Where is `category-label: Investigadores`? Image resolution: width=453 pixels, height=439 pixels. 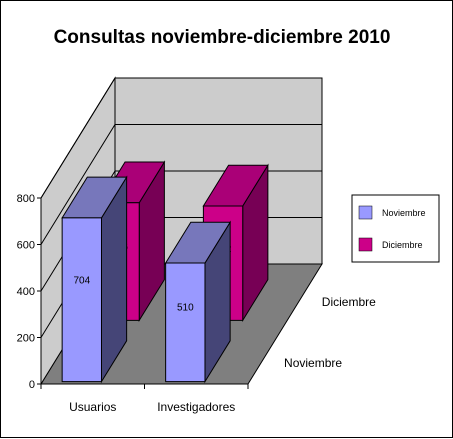
category-label: Investigadores is located at coordinates (196, 407).